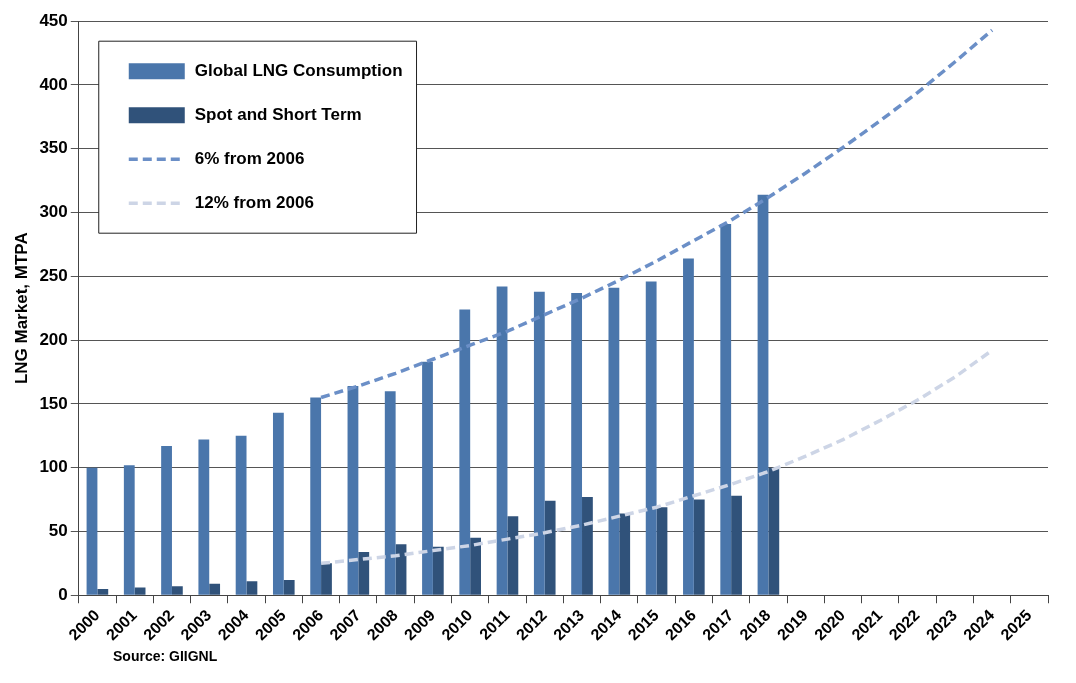  Describe the element at coordinates (166, 656) in the screenshot. I see `source-note: Source: GIIGNL` at that location.